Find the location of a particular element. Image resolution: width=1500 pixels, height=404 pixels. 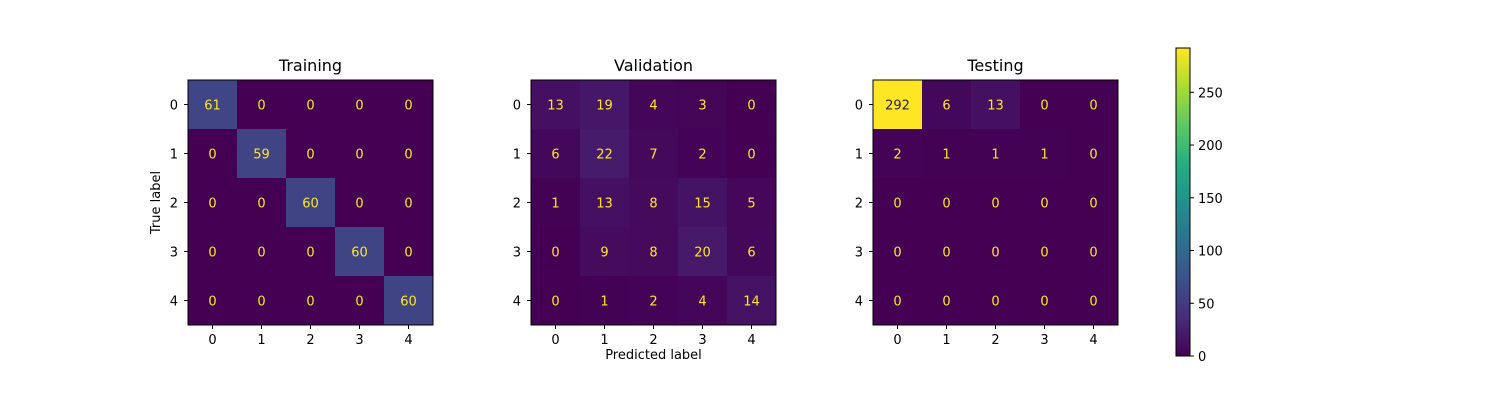

x-tick-label: 2 is located at coordinates (995, 340).